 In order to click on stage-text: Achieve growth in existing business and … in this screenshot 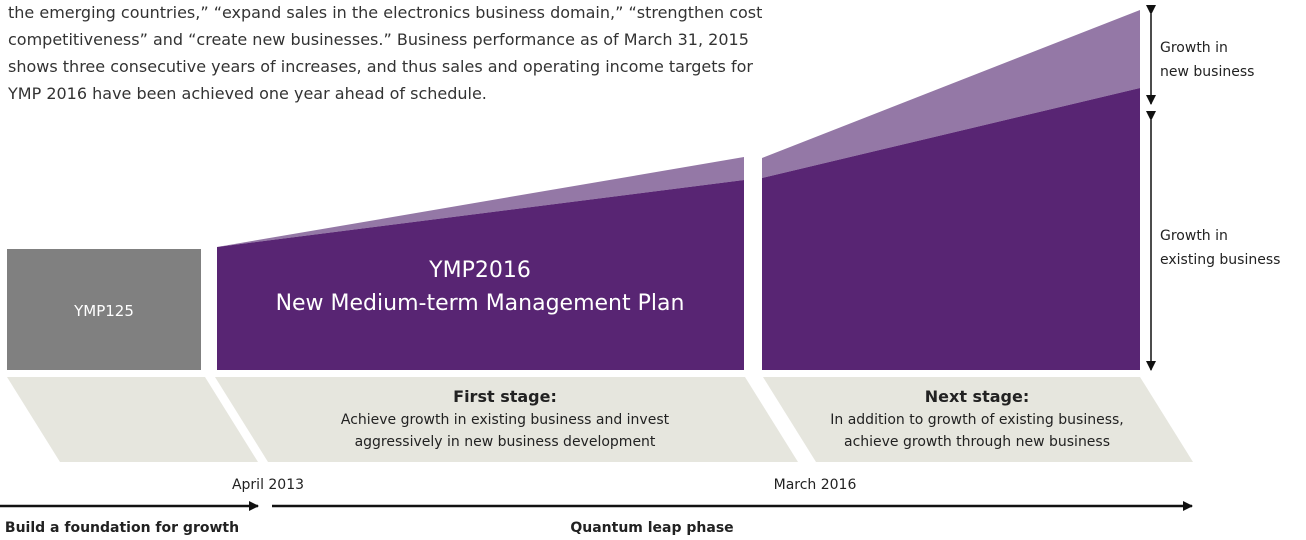, I will do `click(505, 420)`.